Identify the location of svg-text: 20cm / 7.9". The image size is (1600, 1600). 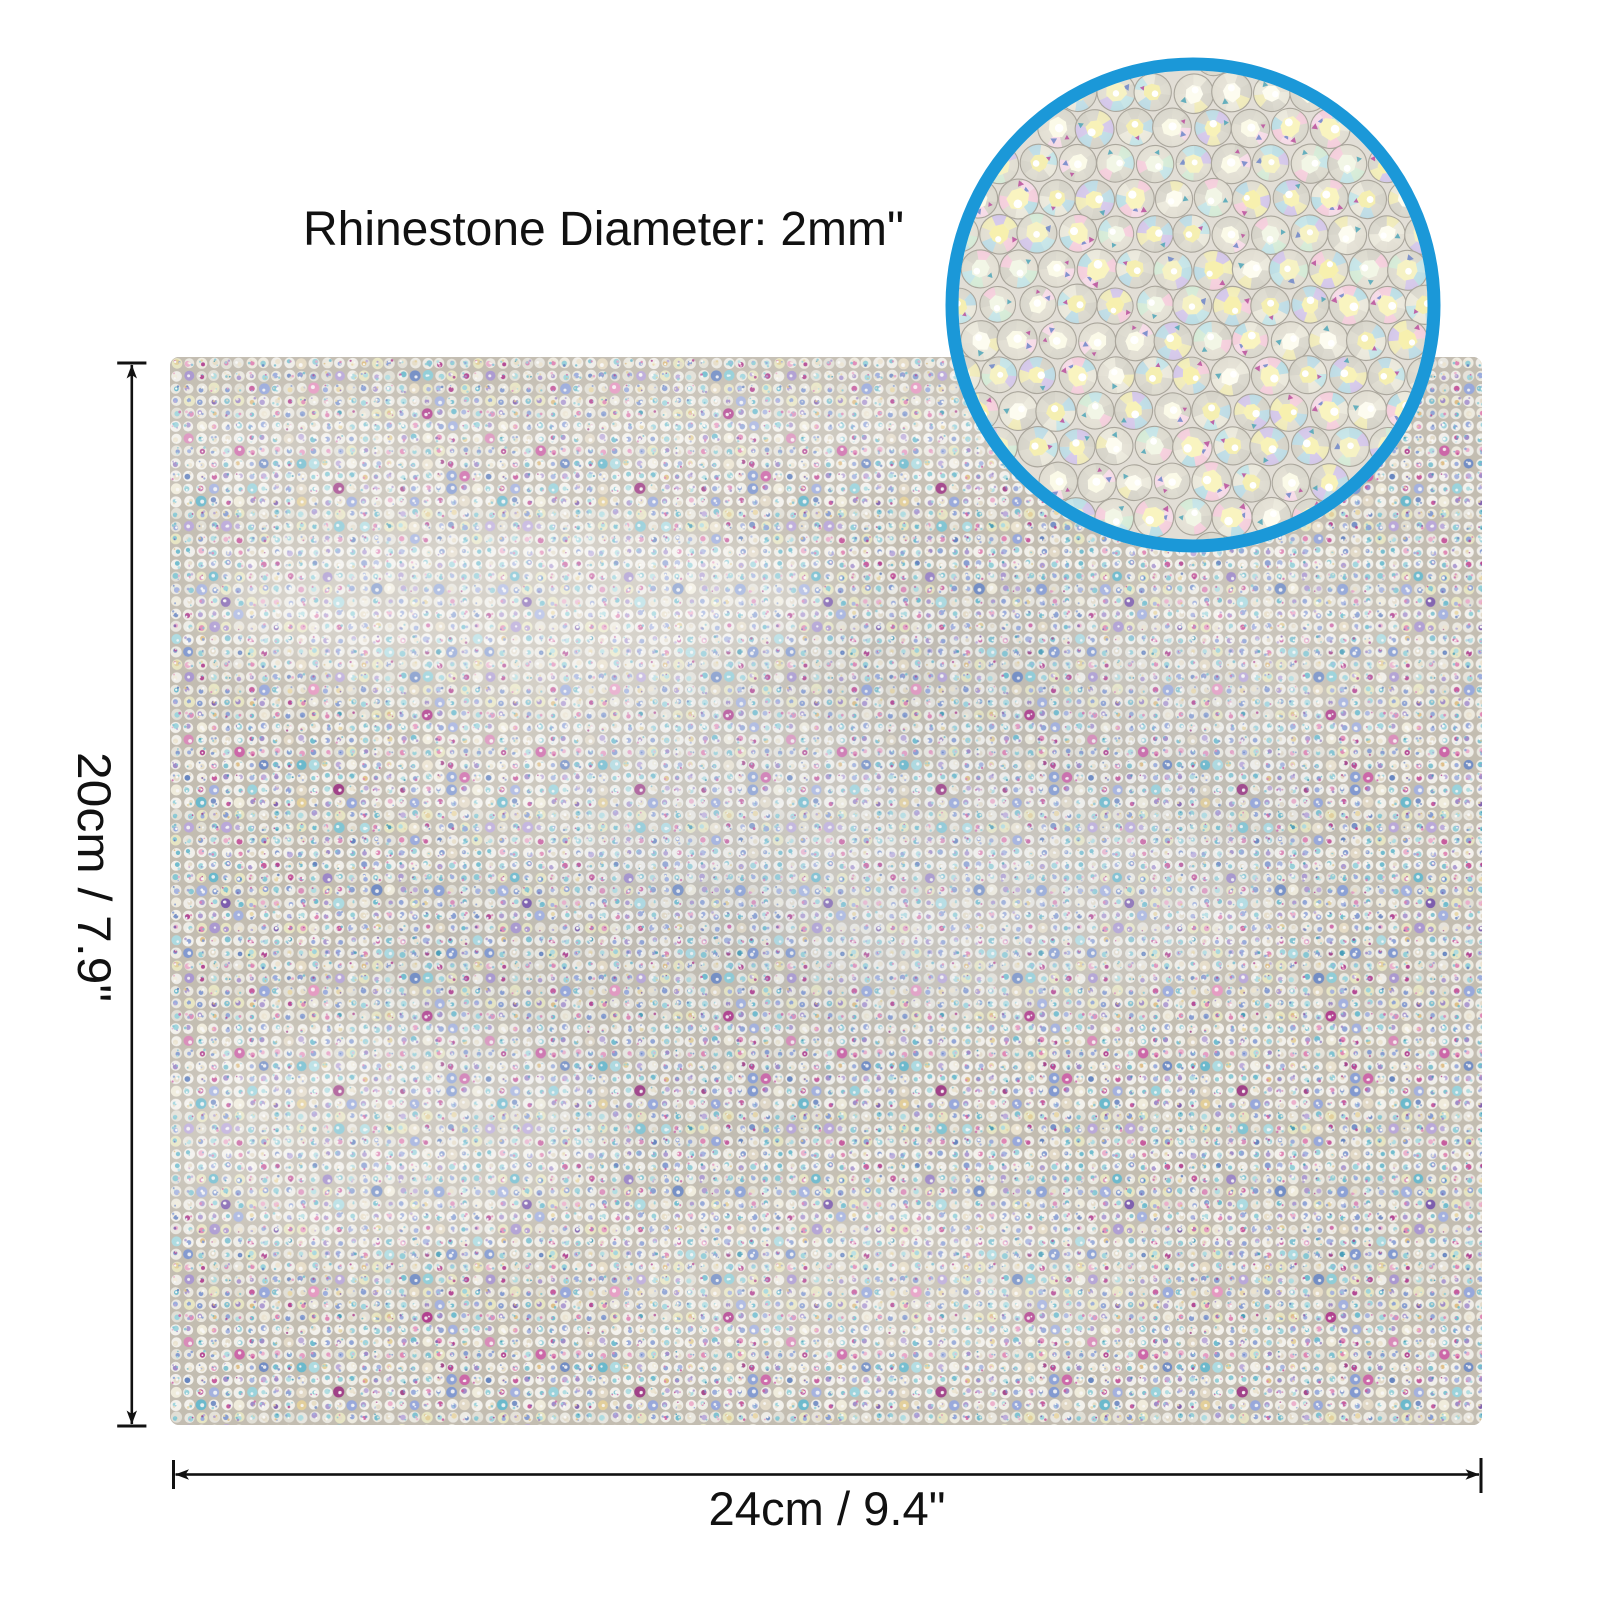
(94, 877).